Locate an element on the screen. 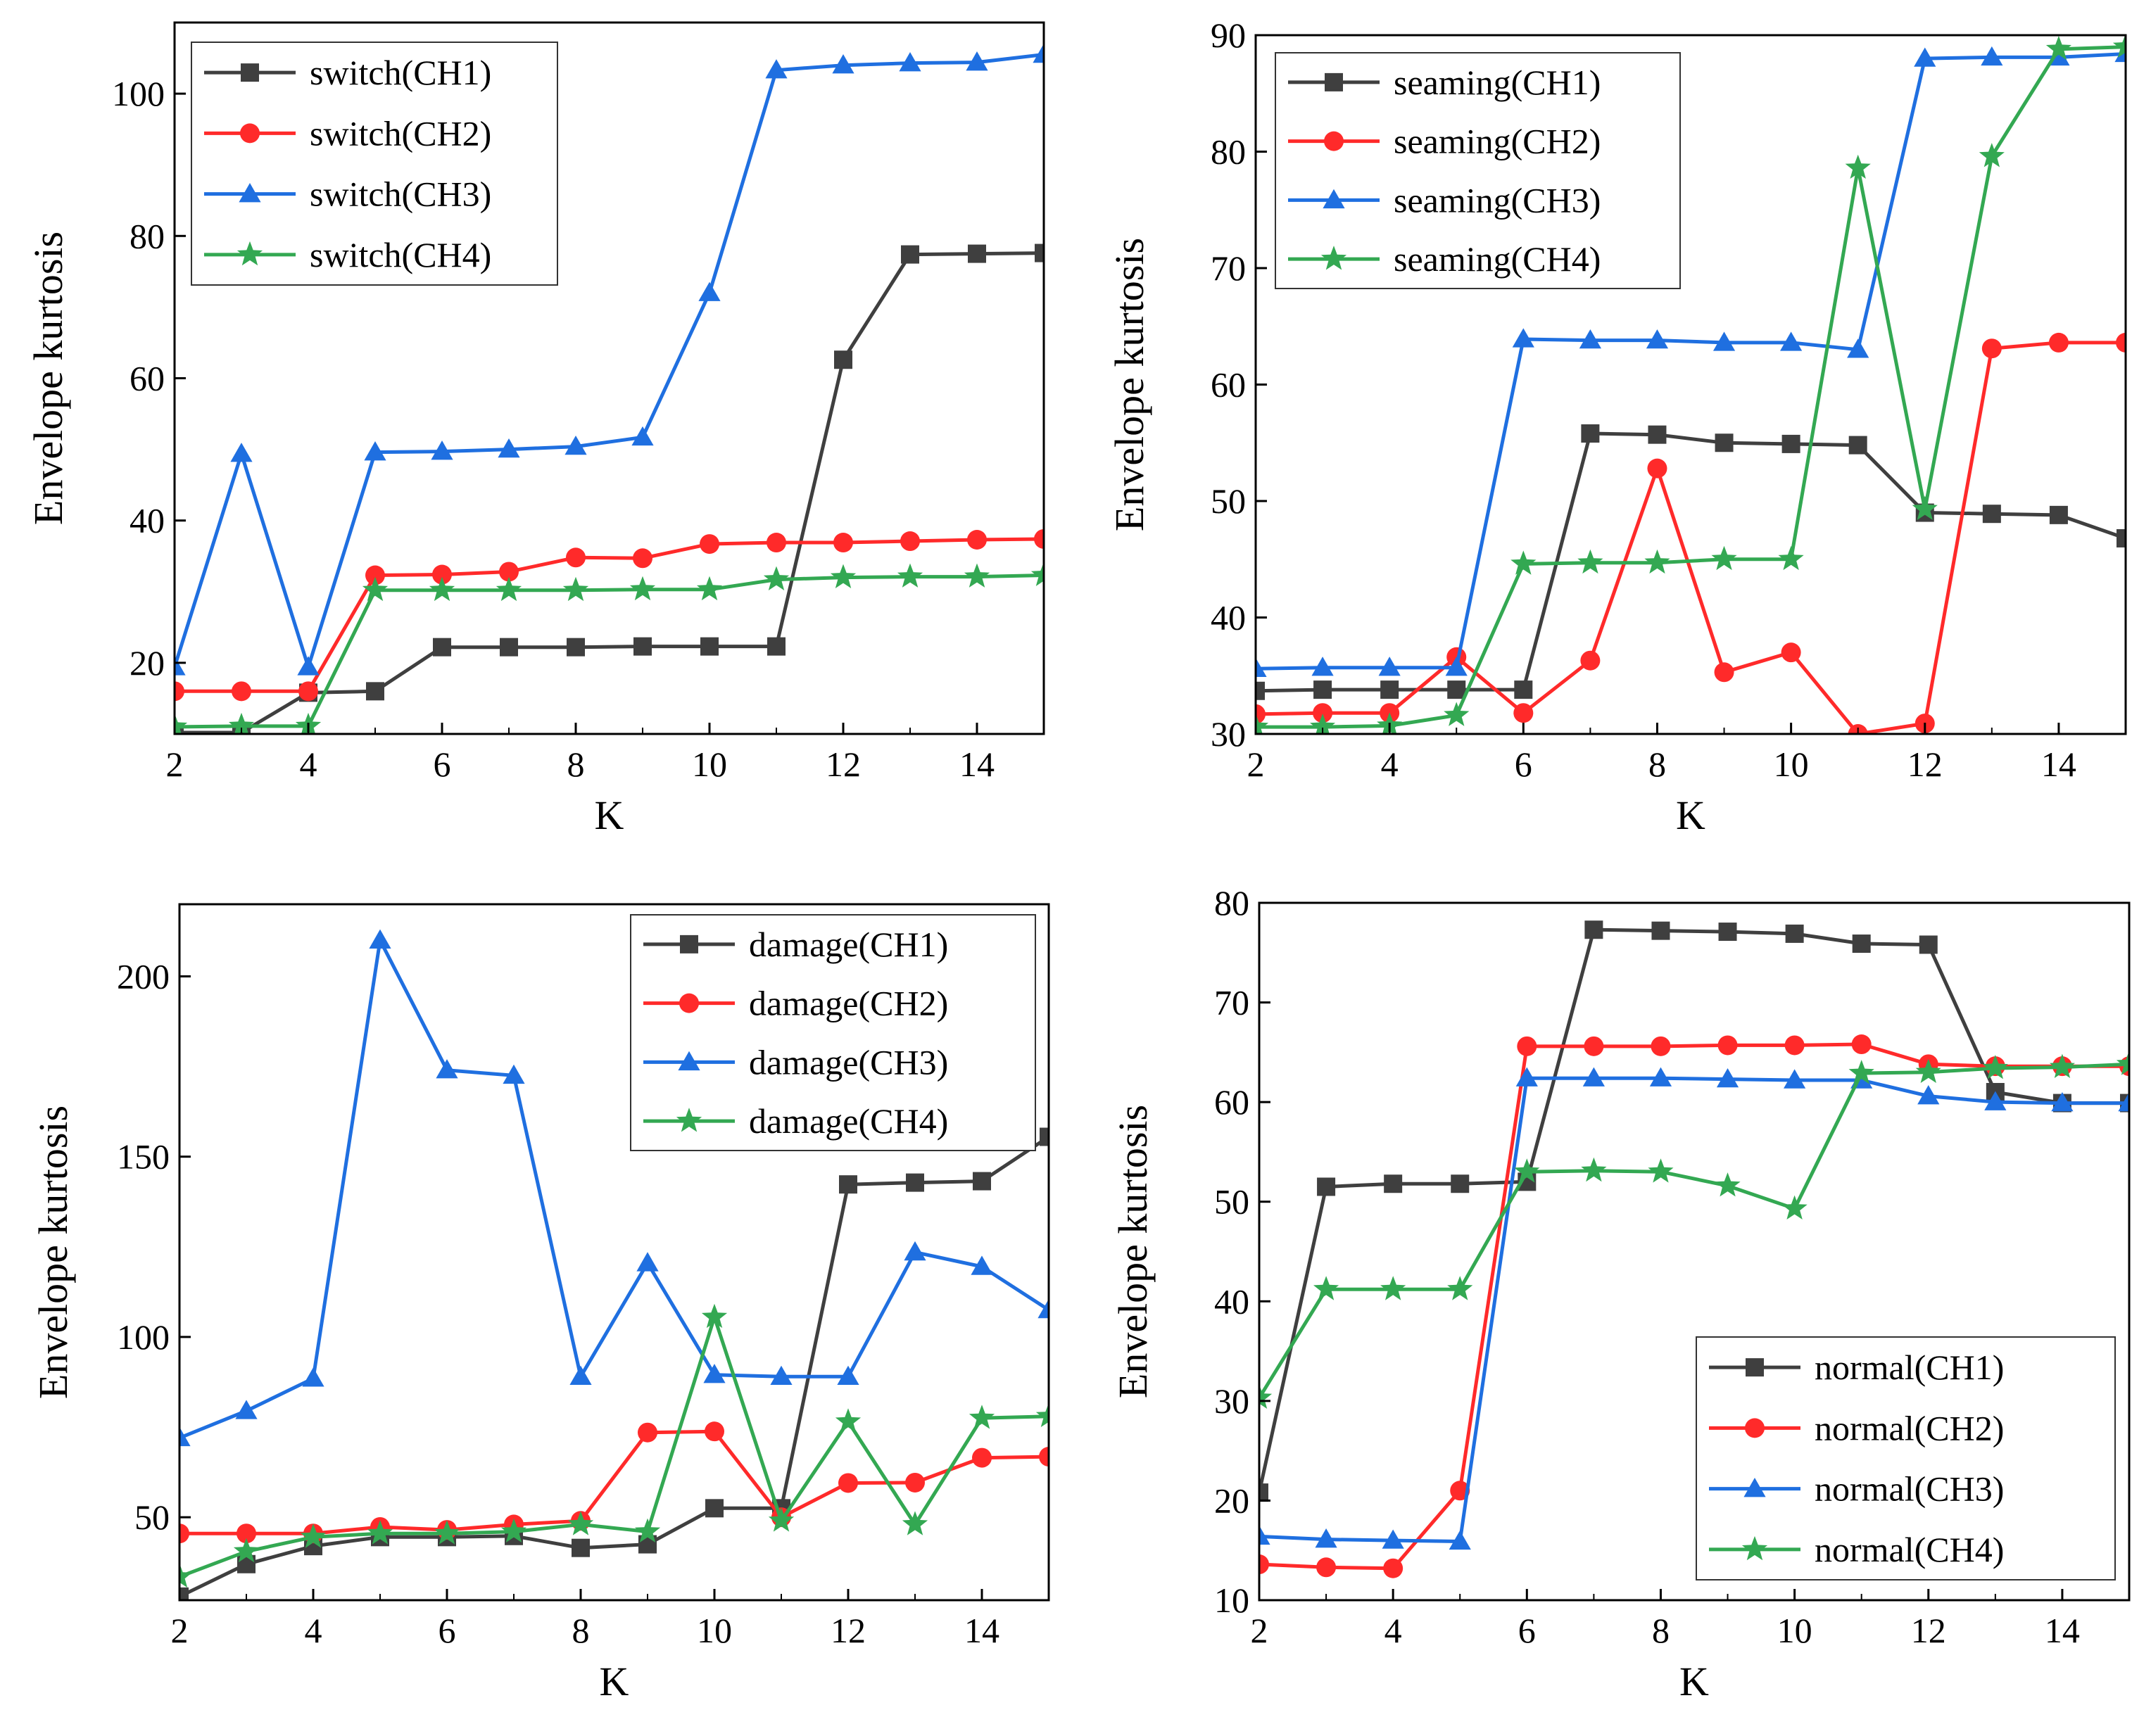 This screenshot has height=1736, width=2151. y-tick-label: 50 is located at coordinates (1231, 1202).